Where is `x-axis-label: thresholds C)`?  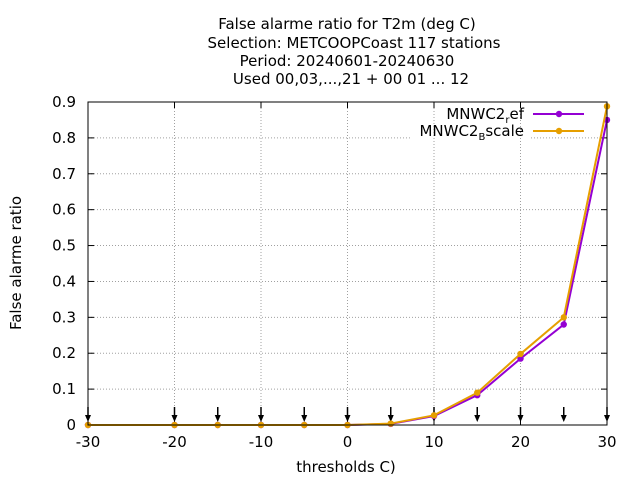
x-axis-label: thresholds C) is located at coordinates (346, 467).